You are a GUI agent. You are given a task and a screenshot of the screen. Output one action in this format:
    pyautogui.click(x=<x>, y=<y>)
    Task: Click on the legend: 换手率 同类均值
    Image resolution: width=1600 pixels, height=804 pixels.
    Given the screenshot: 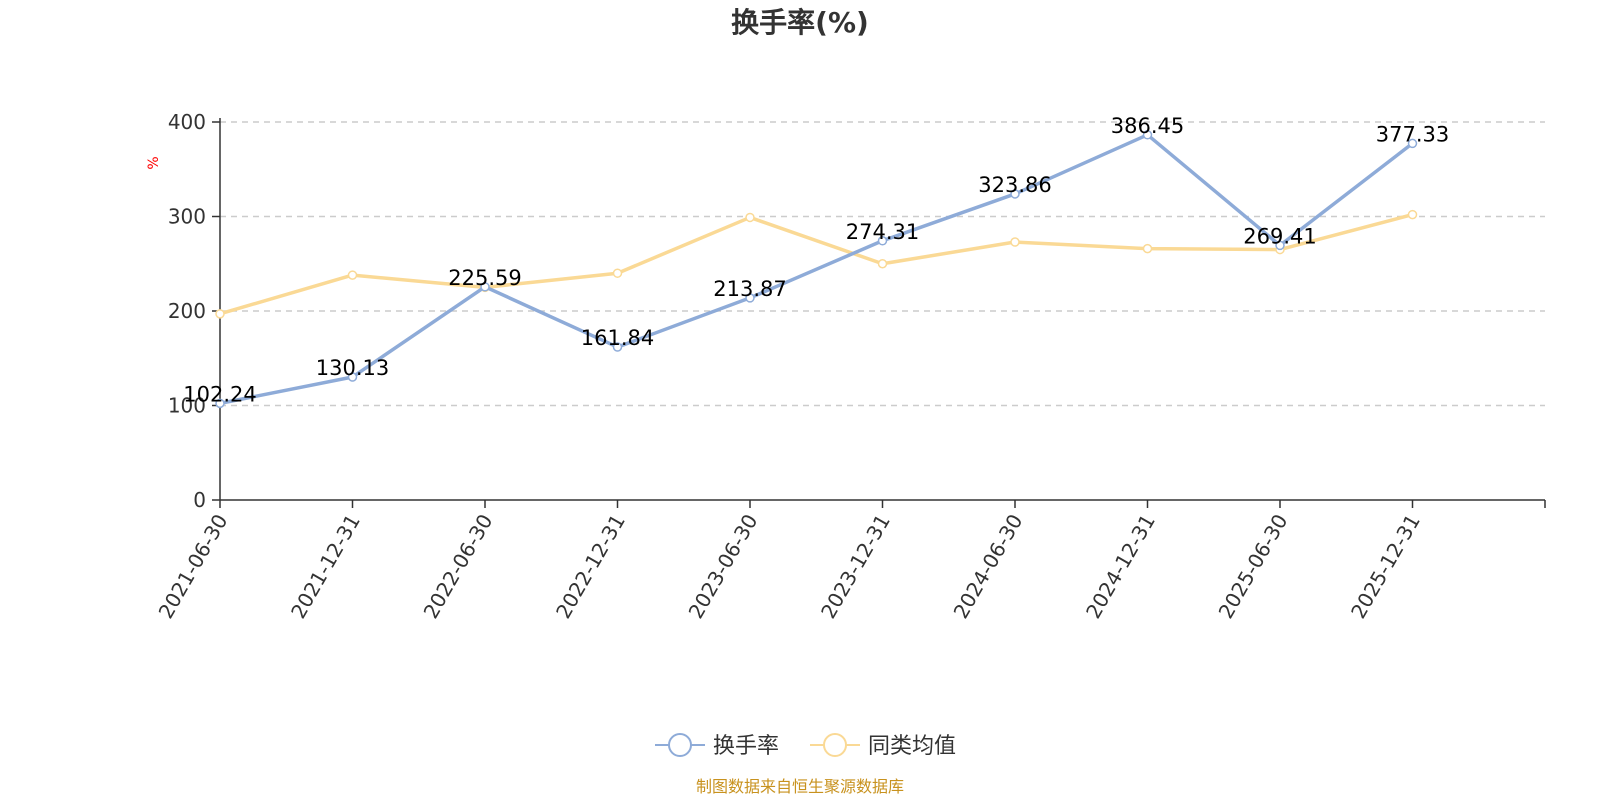 What is the action you would take?
    pyautogui.click(x=805, y=746)
    